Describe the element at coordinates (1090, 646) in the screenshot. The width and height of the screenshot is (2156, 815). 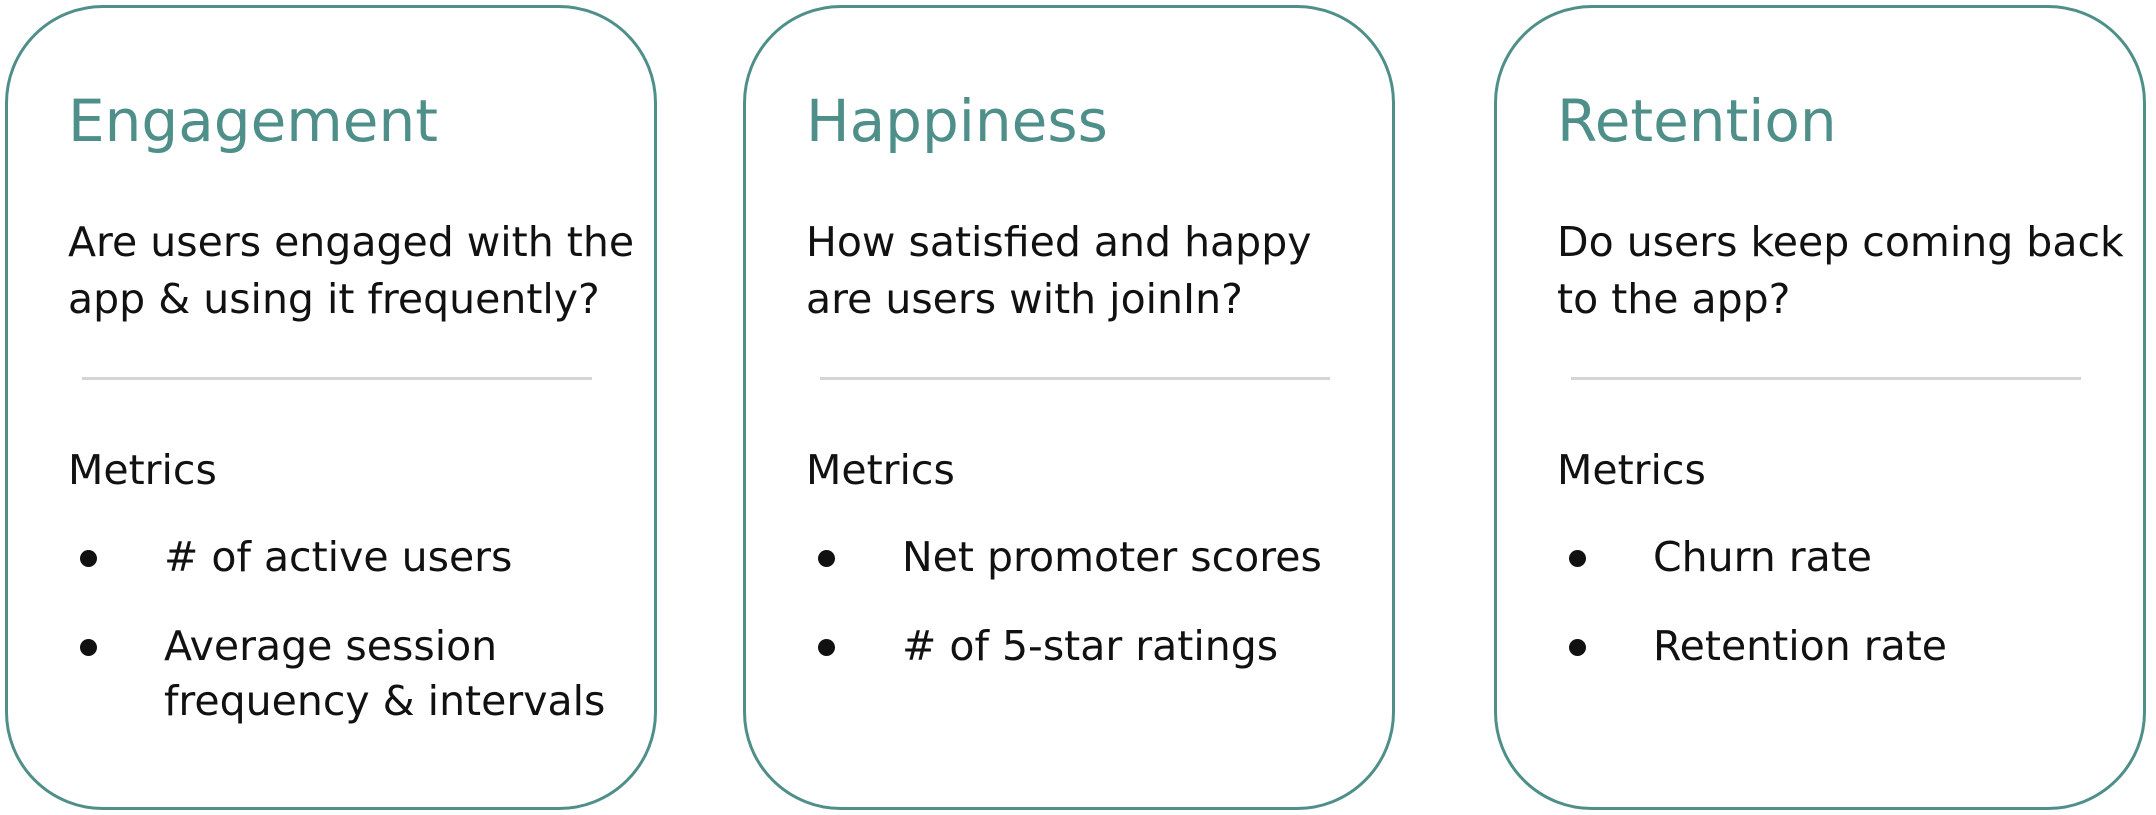
I see `metric-label: # of 5-star ratings` at that location.